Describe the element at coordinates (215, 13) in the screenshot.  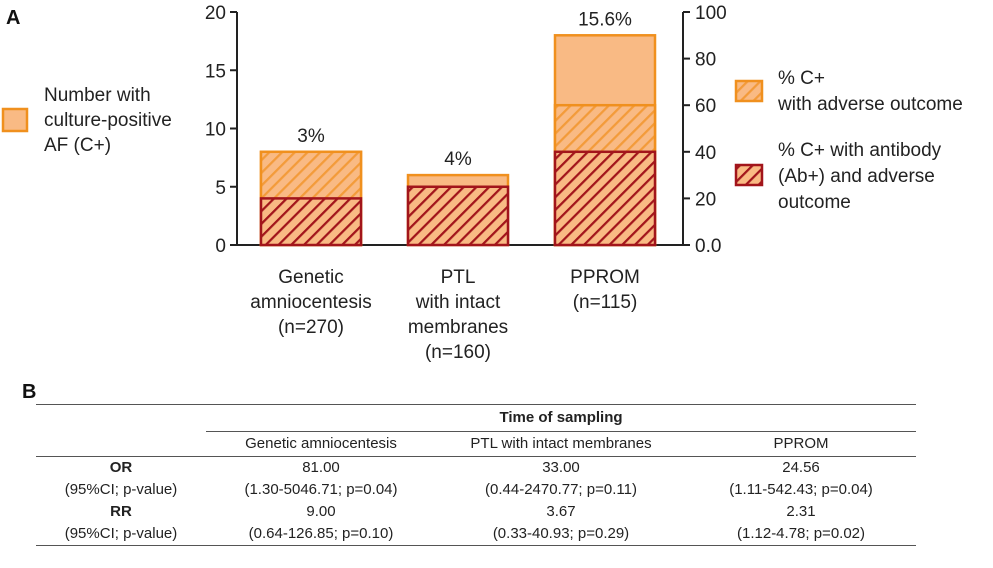
I see `left-tick-label: 20` at that location.